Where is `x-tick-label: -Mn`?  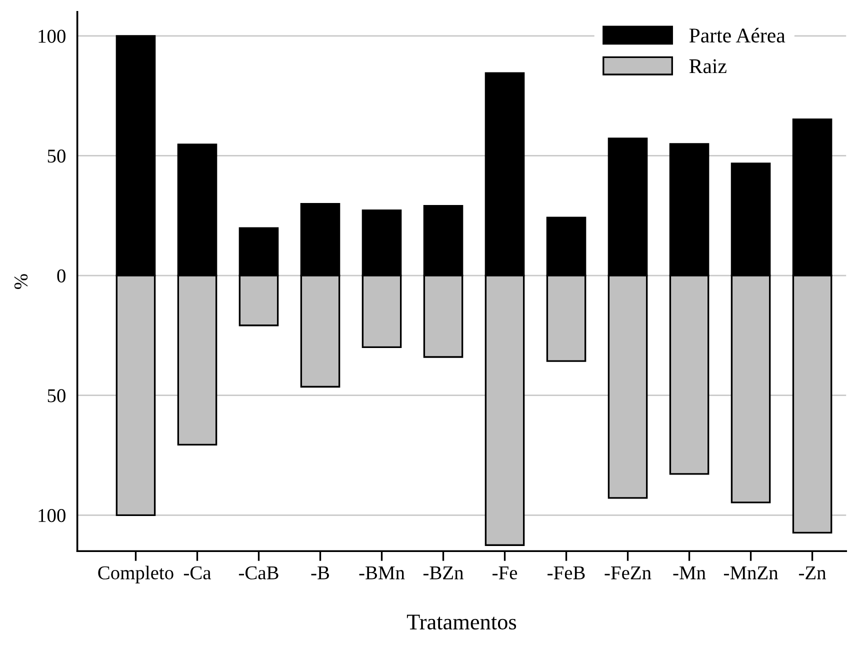 x-tick-label: -Mn is located at coordinates (689, 573).